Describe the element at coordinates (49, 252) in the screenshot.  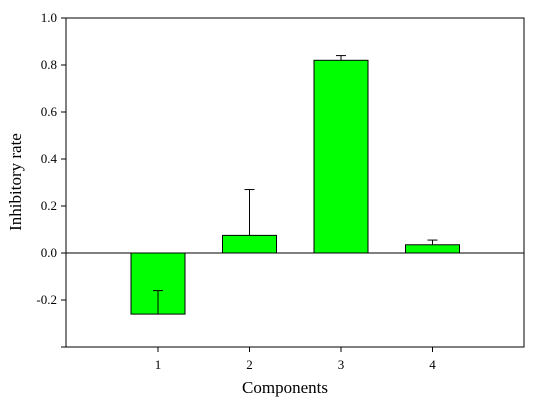
I see `y-tick-label: 0.0` at that location.